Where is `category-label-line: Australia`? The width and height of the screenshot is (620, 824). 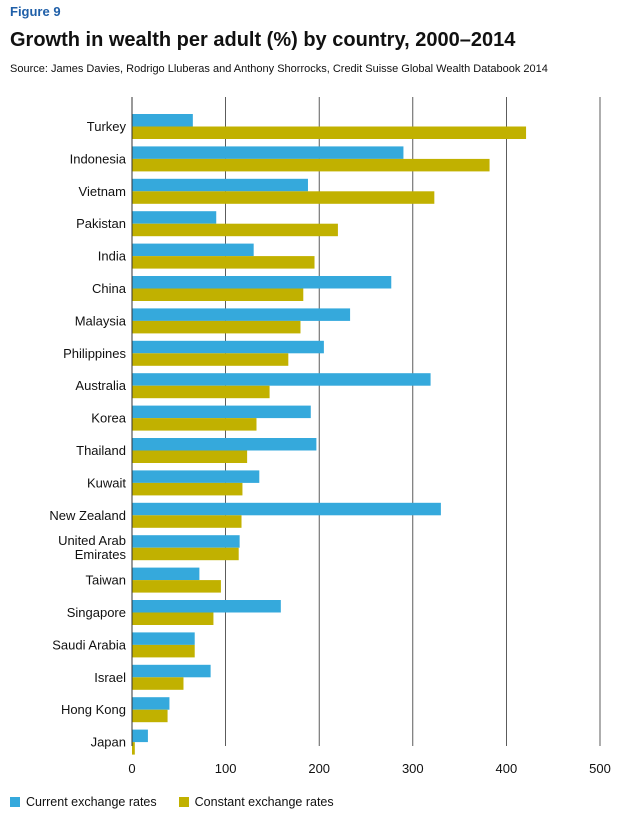 category-label-line: Australia is located at coordinates (100, 385).